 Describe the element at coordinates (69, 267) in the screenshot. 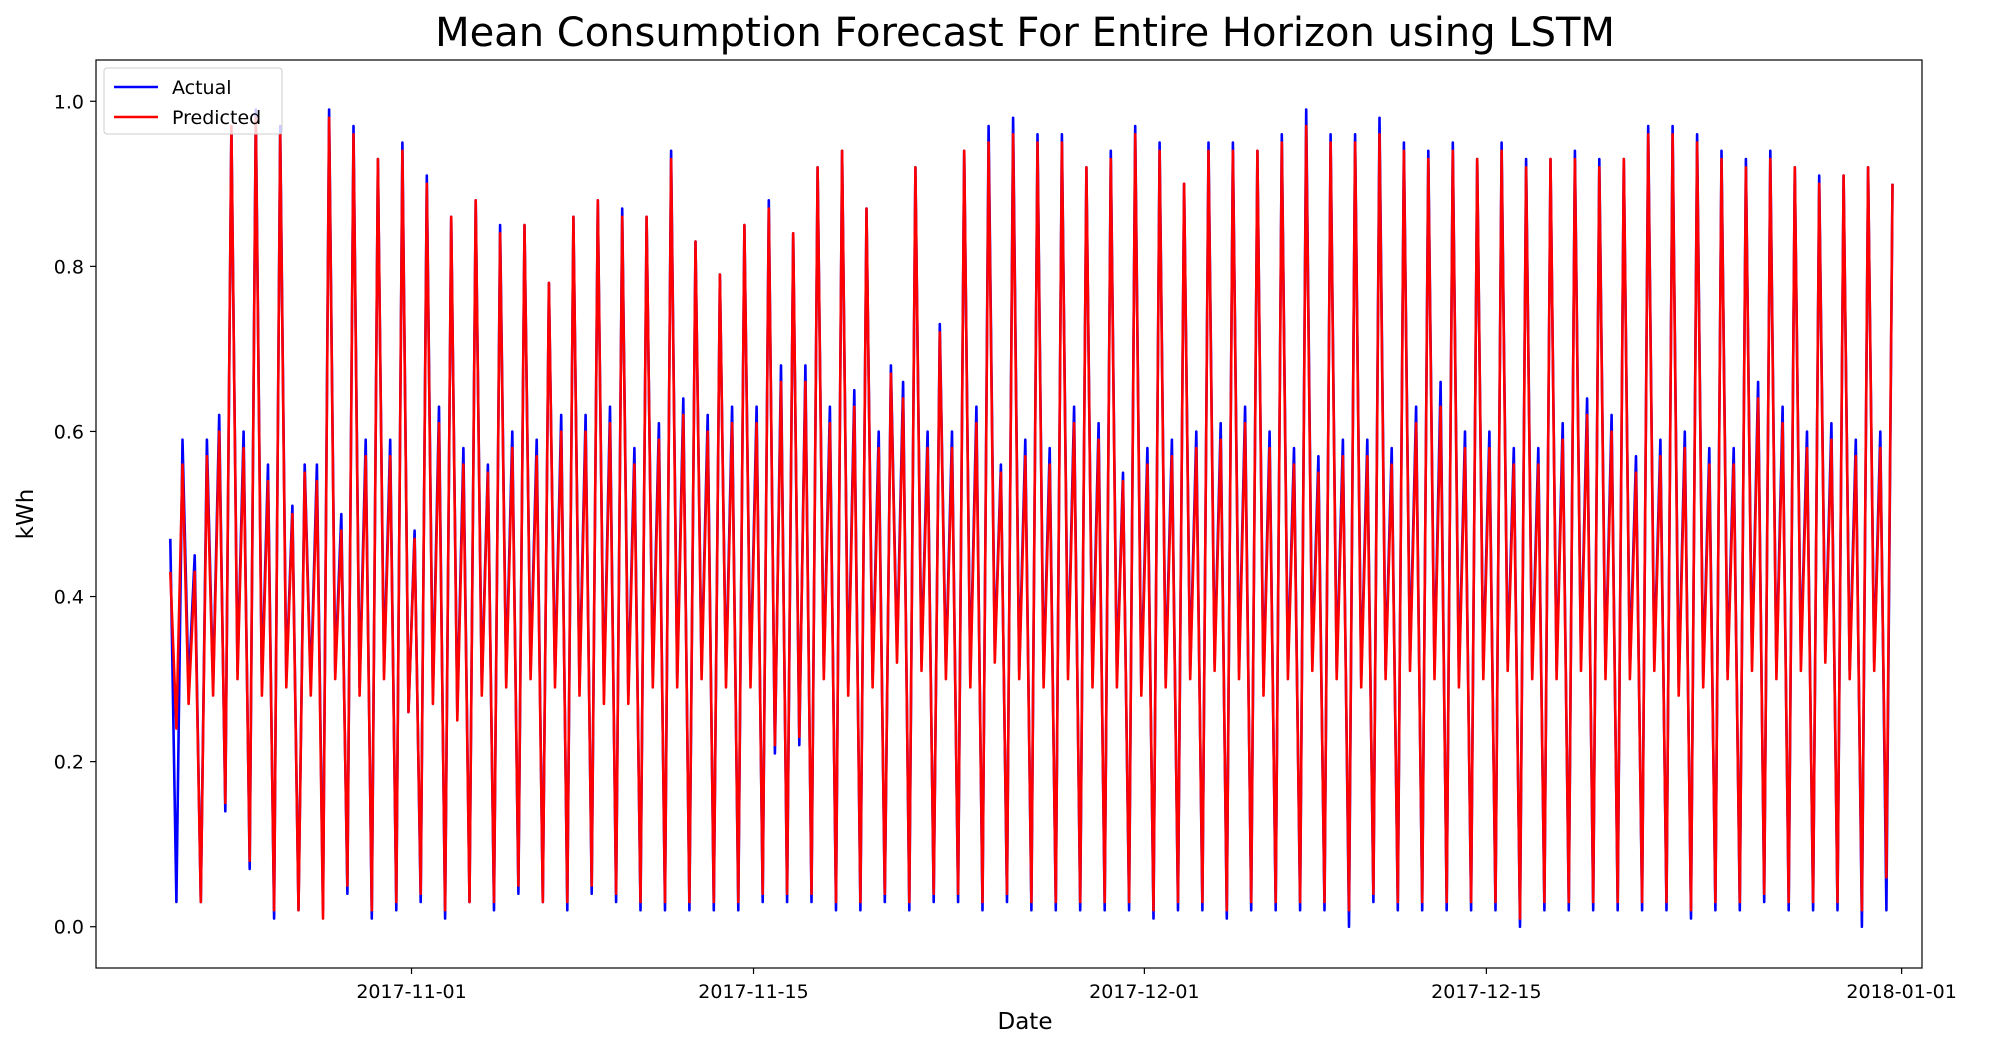

I see `y-tick-label: 0.8` at that location.